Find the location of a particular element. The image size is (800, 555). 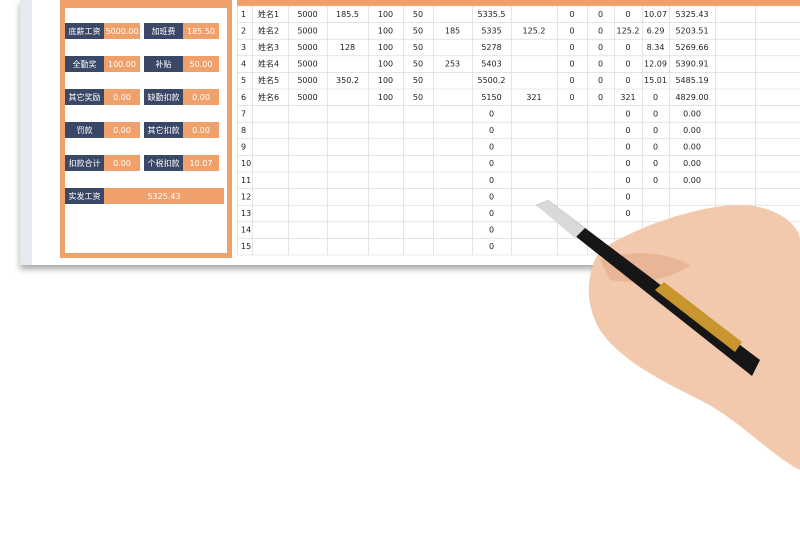

cell: 姓名3 is located at coordinates (268, 47).